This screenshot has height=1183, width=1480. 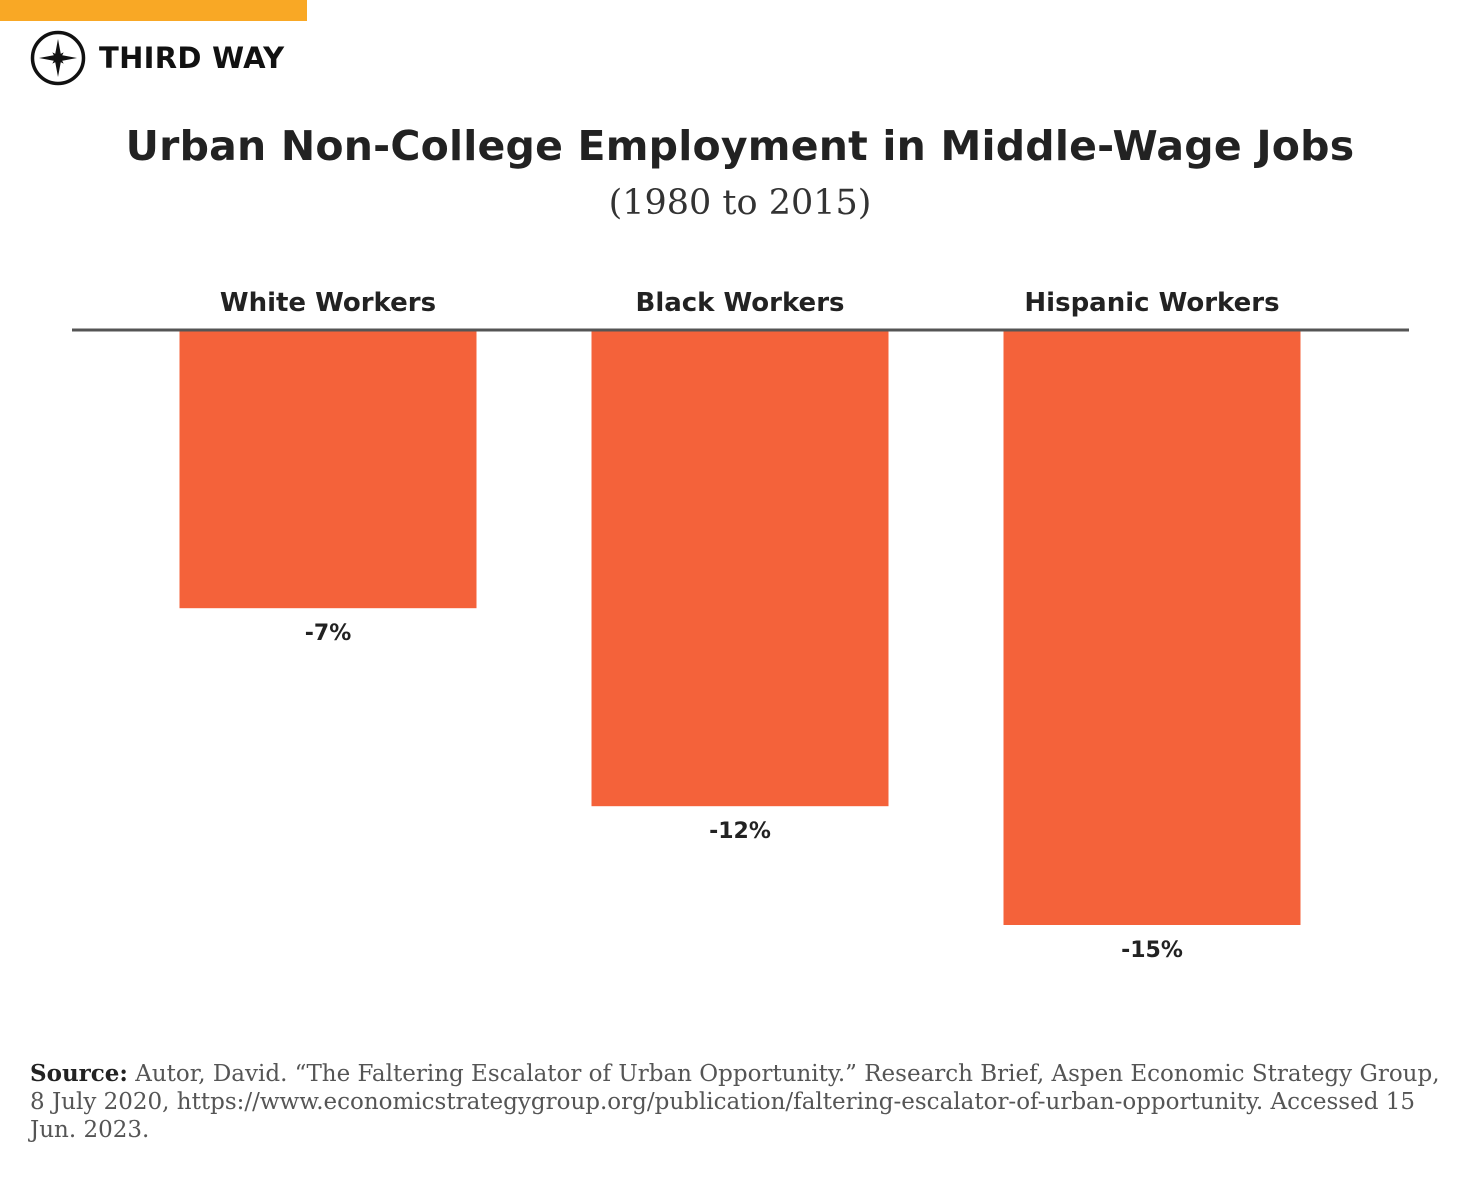 I want to click on third-way-logo: THIRD WAY, so click(x=157, y=58).